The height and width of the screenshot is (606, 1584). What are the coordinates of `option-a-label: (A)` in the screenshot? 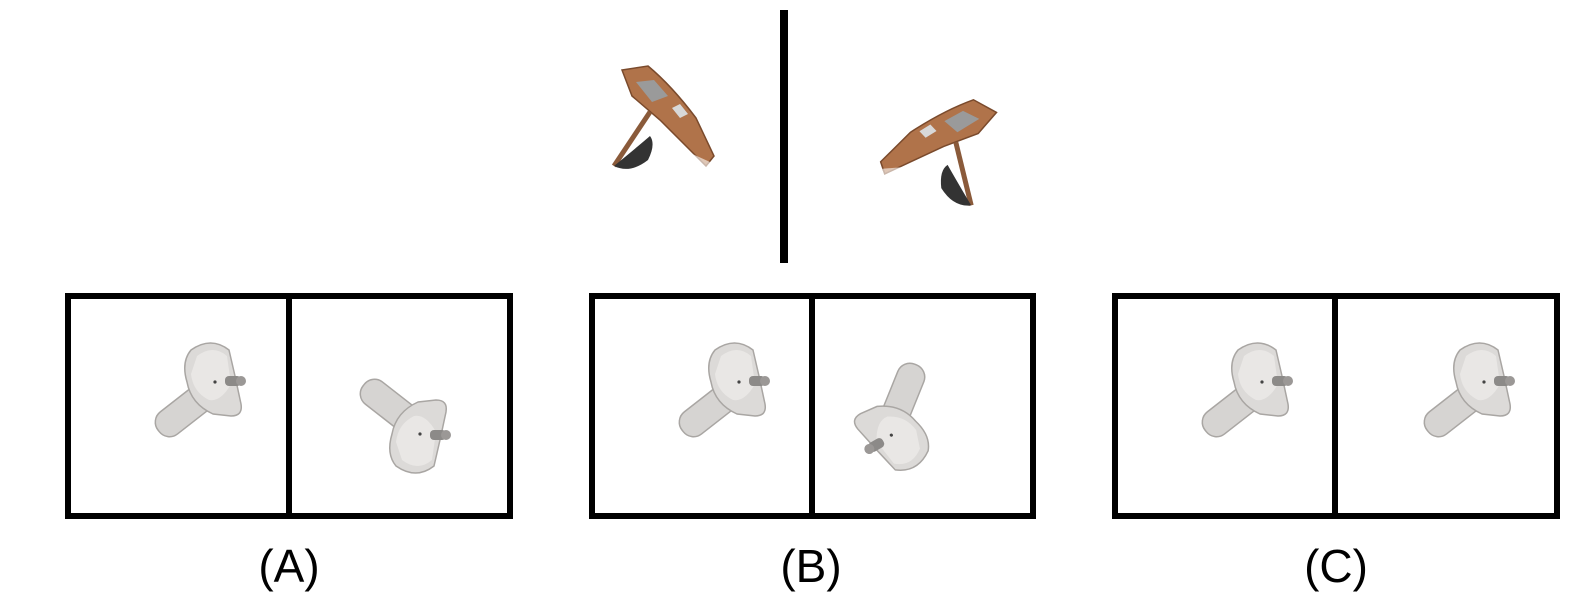 It's located at (289, 566).